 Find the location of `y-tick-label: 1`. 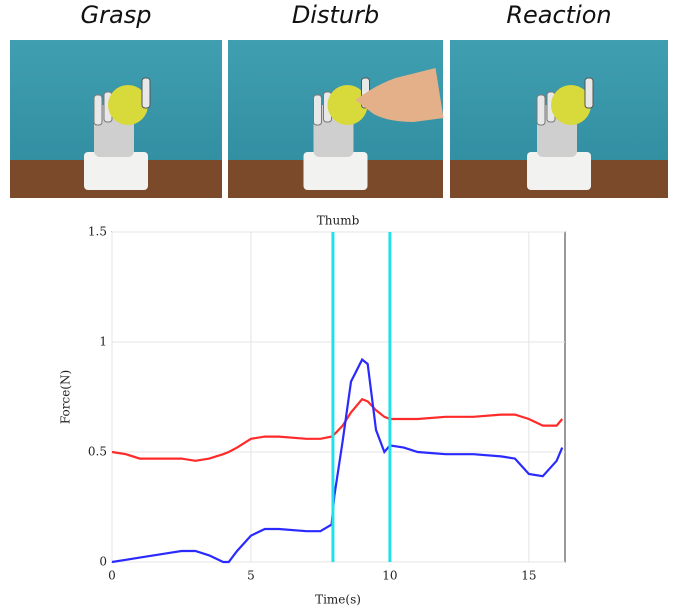

y-tick-label: 1 is located at coordinates (103, 342).